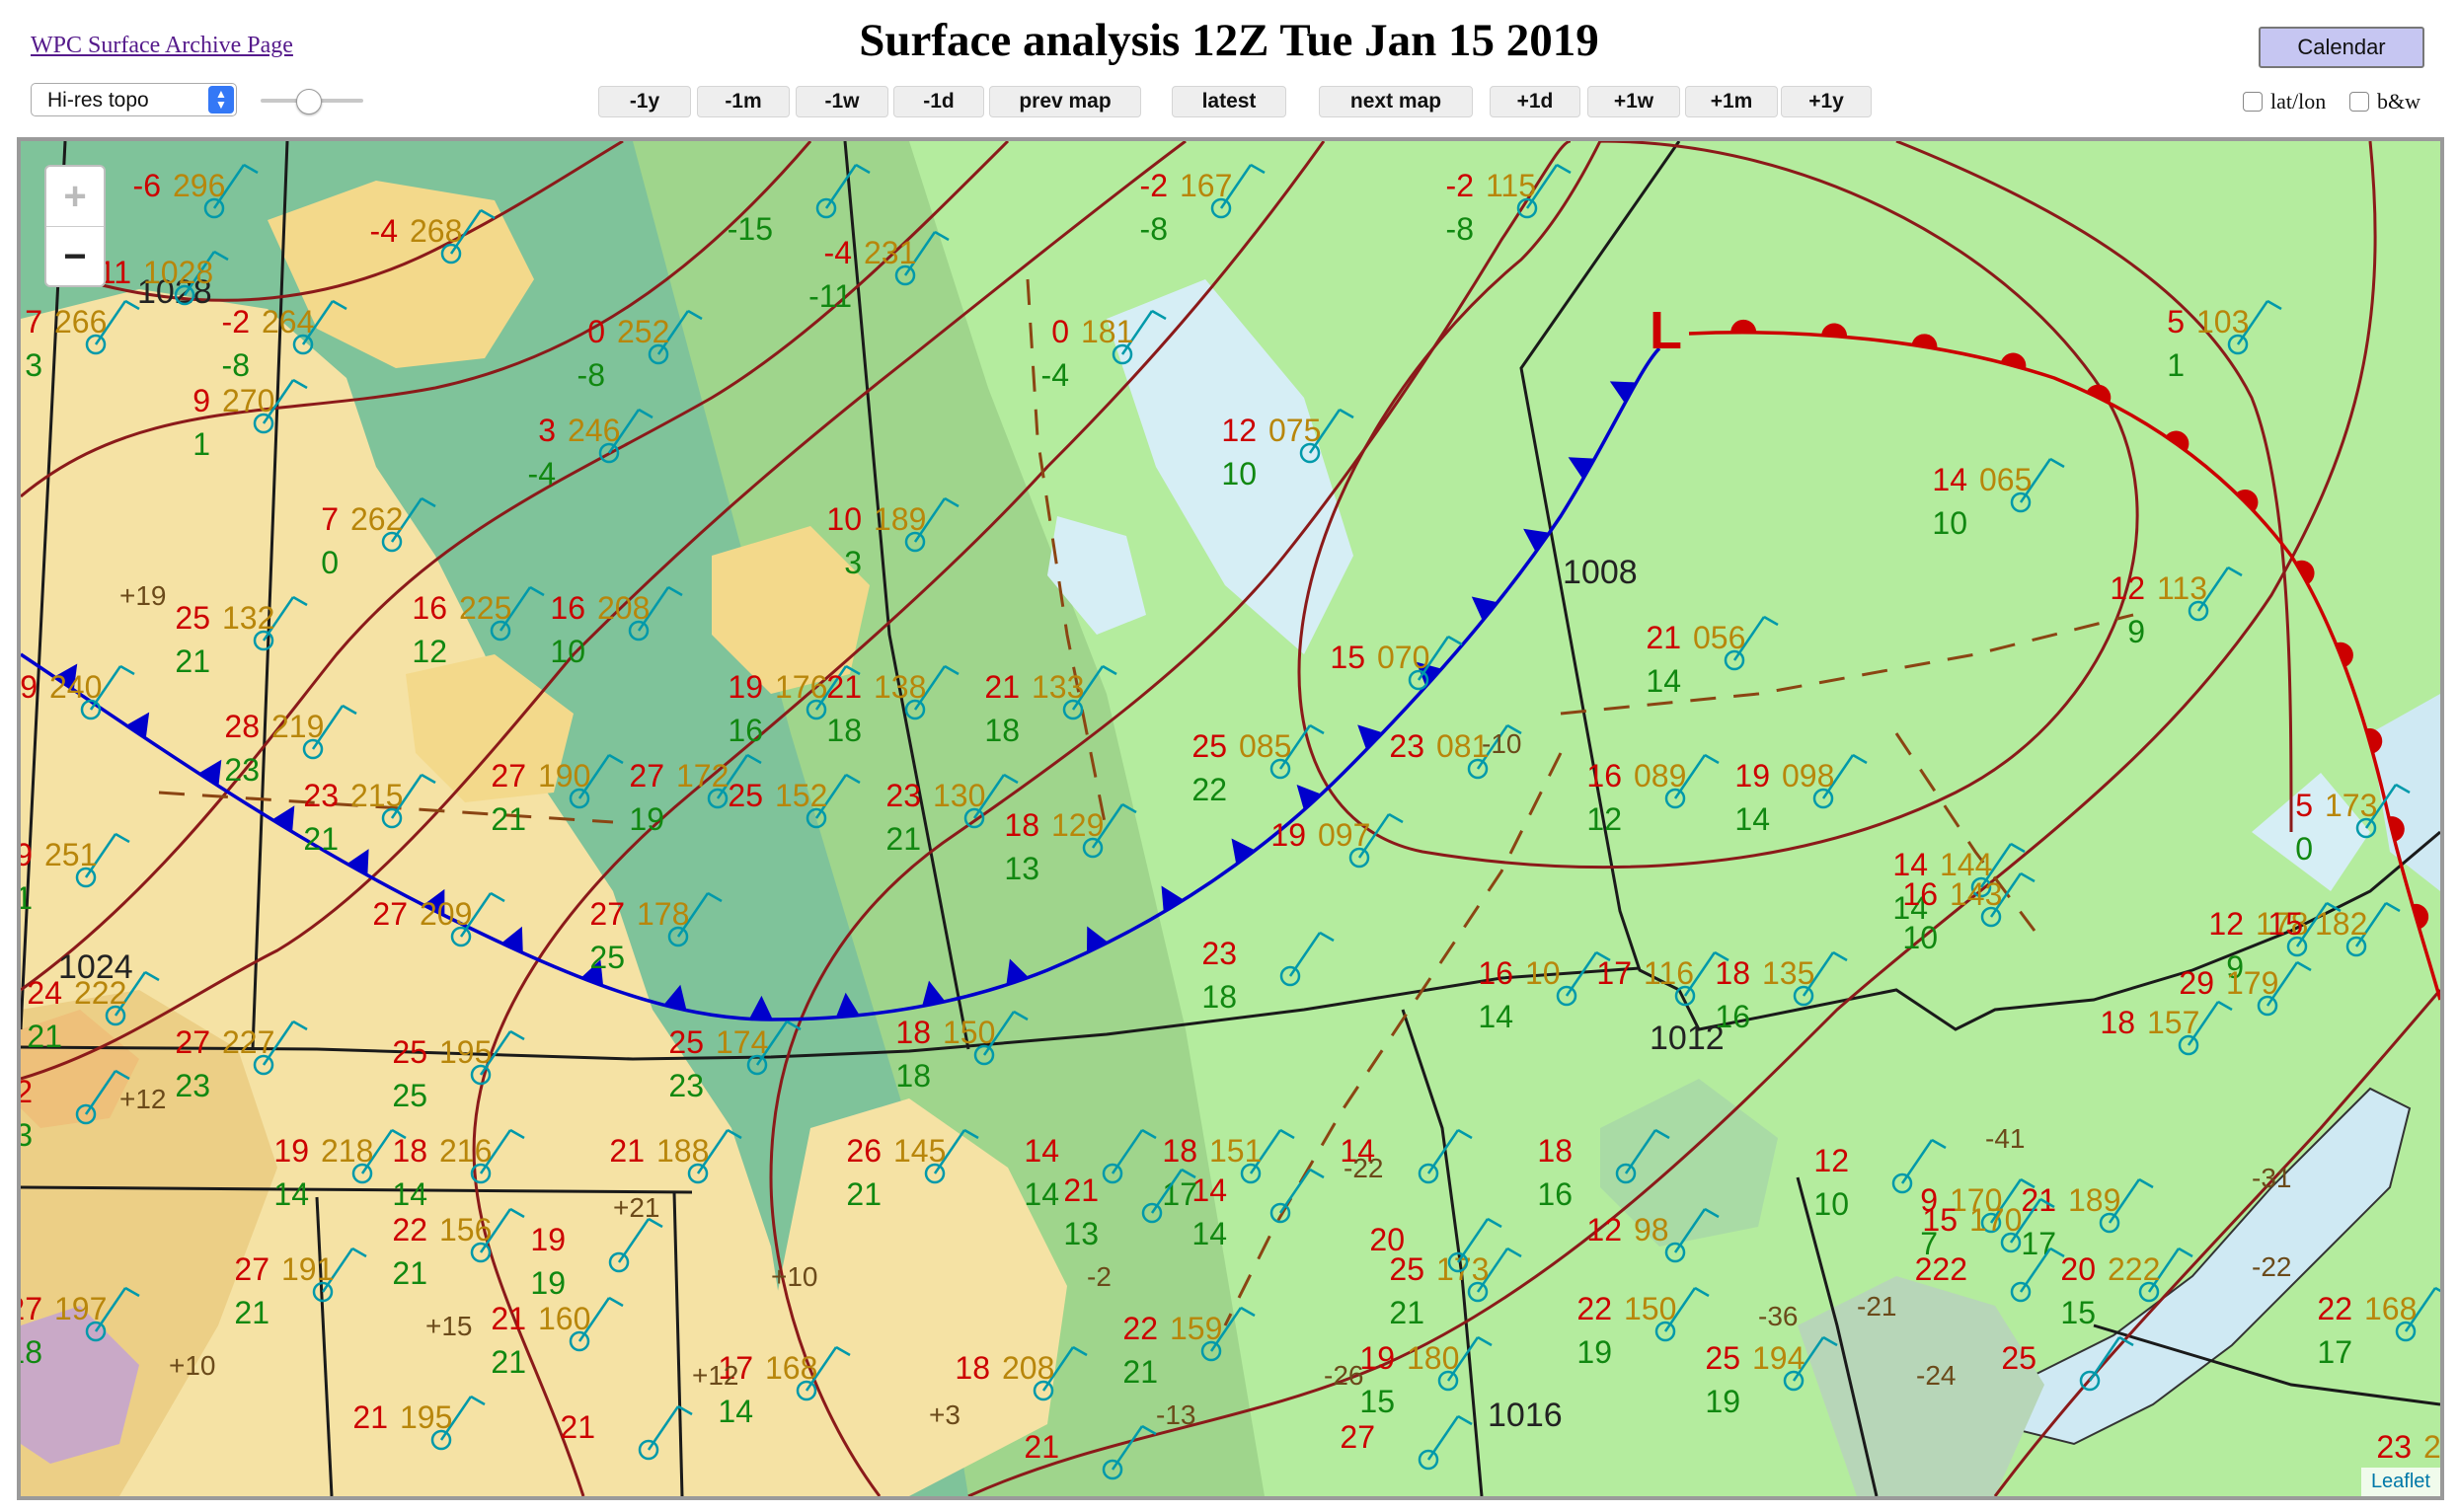 Image resolution: width=2458 pixels, height=1512 pixels. What do you see at coordinates (735, 1062) in the screenshot?
I see `station-plot: 25 23 174` at bounding box center [735, 1062].